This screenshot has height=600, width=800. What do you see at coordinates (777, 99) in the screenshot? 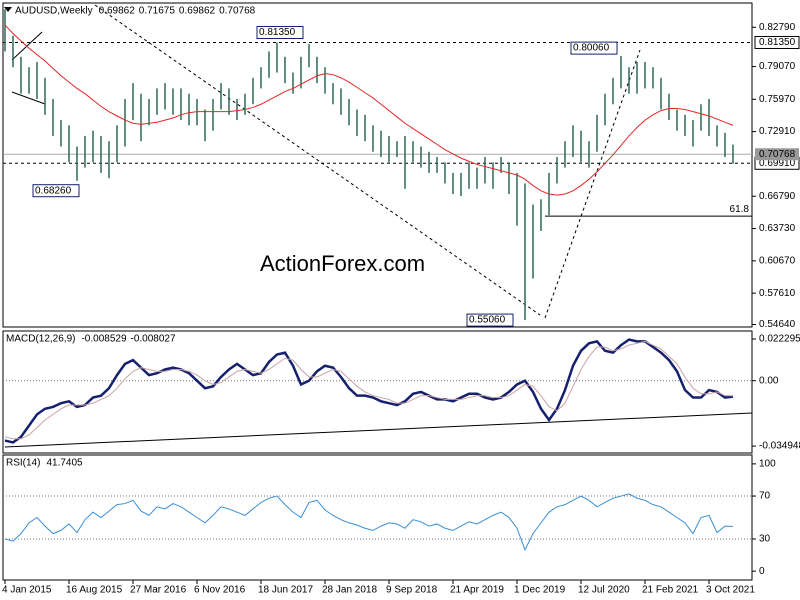
I see `y-tick-label: 0.75970` at bounding box center [777, 99].